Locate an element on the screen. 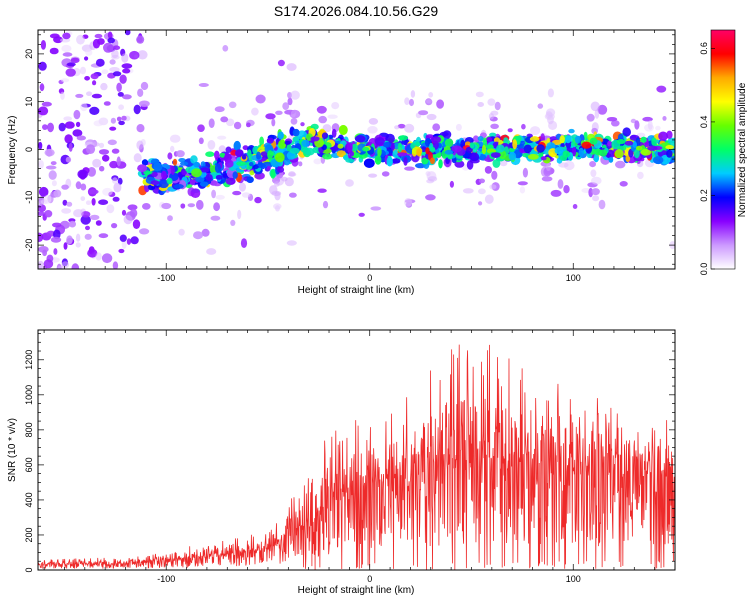 The height and width of the screenshot is (600, 750). y-tick-label: 20 is located at coordinates (29, 54).